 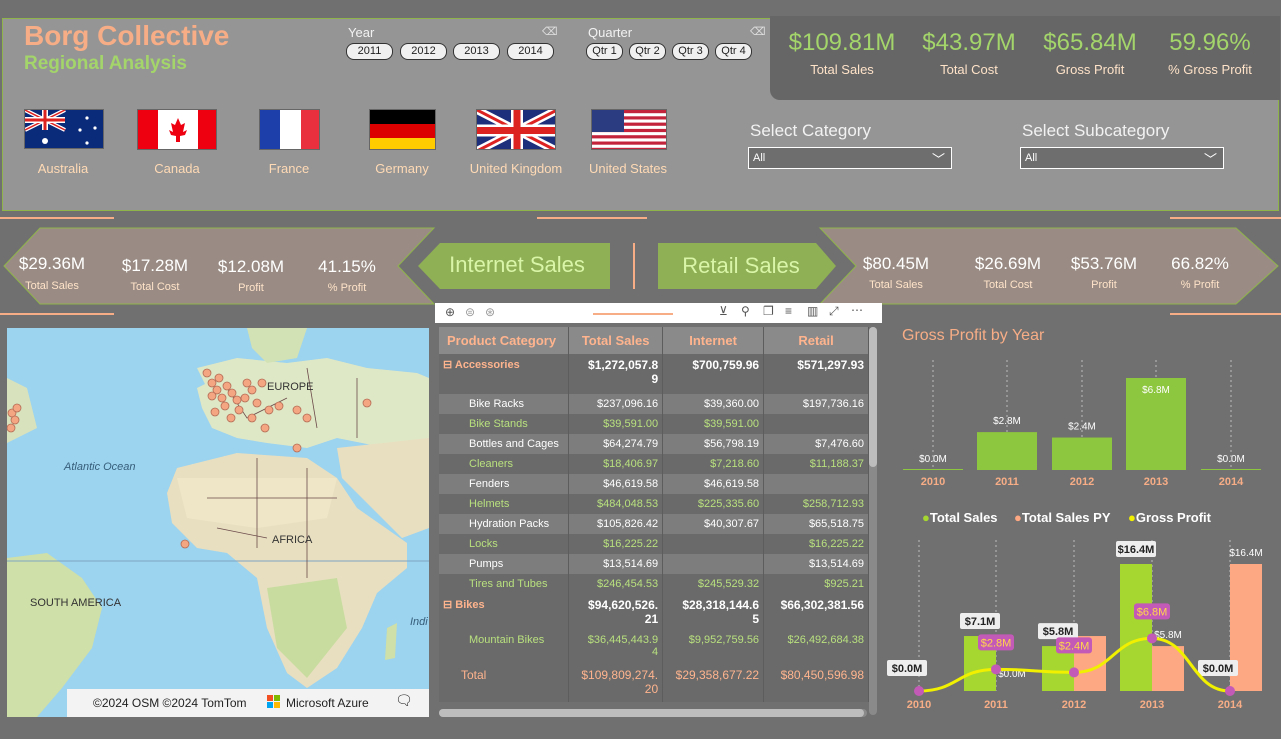 I want to click on feedback-icon: 🗨, so click(x=404, y=700).